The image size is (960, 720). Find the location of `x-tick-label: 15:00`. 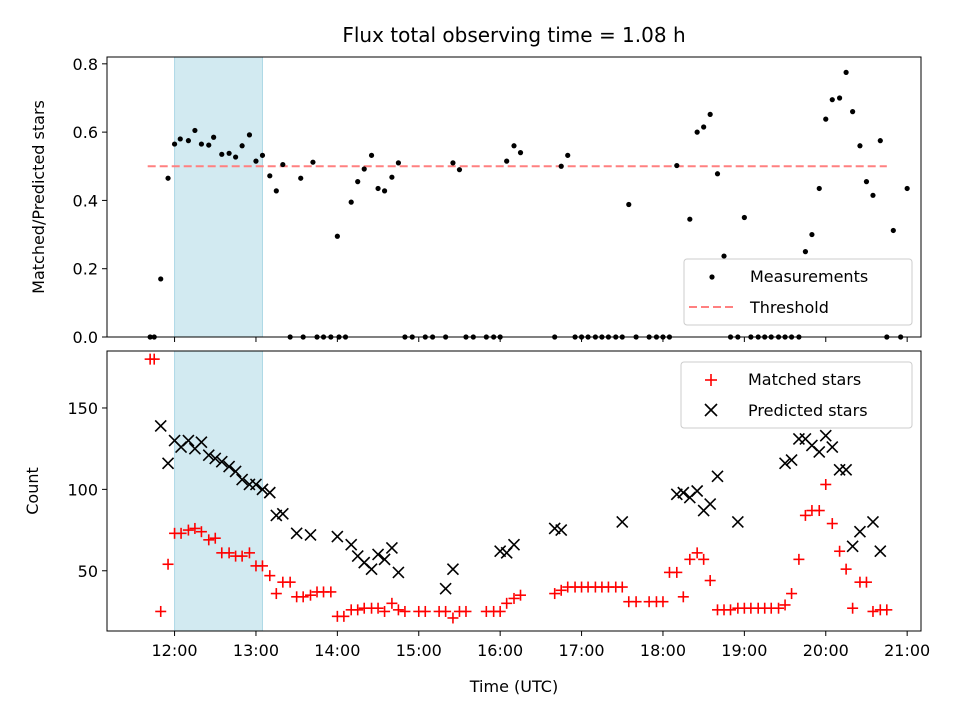

x-tick-label: 15:00 is located at coordinates (419, 650).